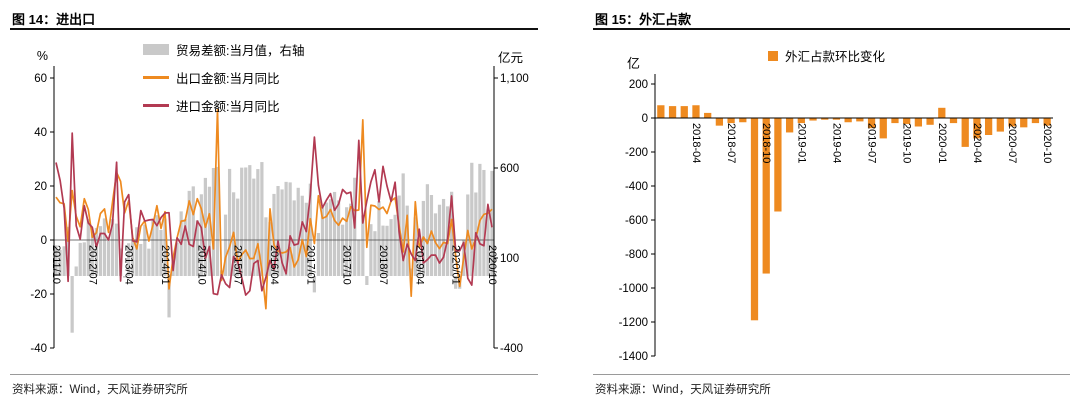 This screenshot has height=415, width=1080. I want to click on fx-legend-swatch, so click(773, 55).